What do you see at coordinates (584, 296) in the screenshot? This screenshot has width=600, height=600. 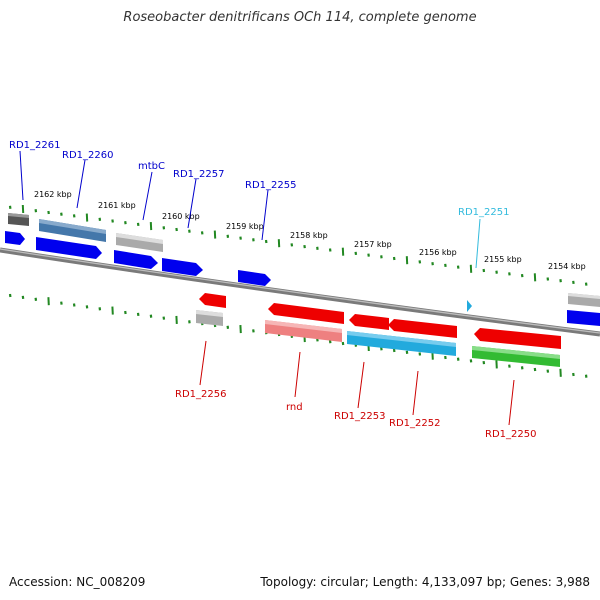 I see `gene-grey-right-shade` at bounding box center [584, 296].